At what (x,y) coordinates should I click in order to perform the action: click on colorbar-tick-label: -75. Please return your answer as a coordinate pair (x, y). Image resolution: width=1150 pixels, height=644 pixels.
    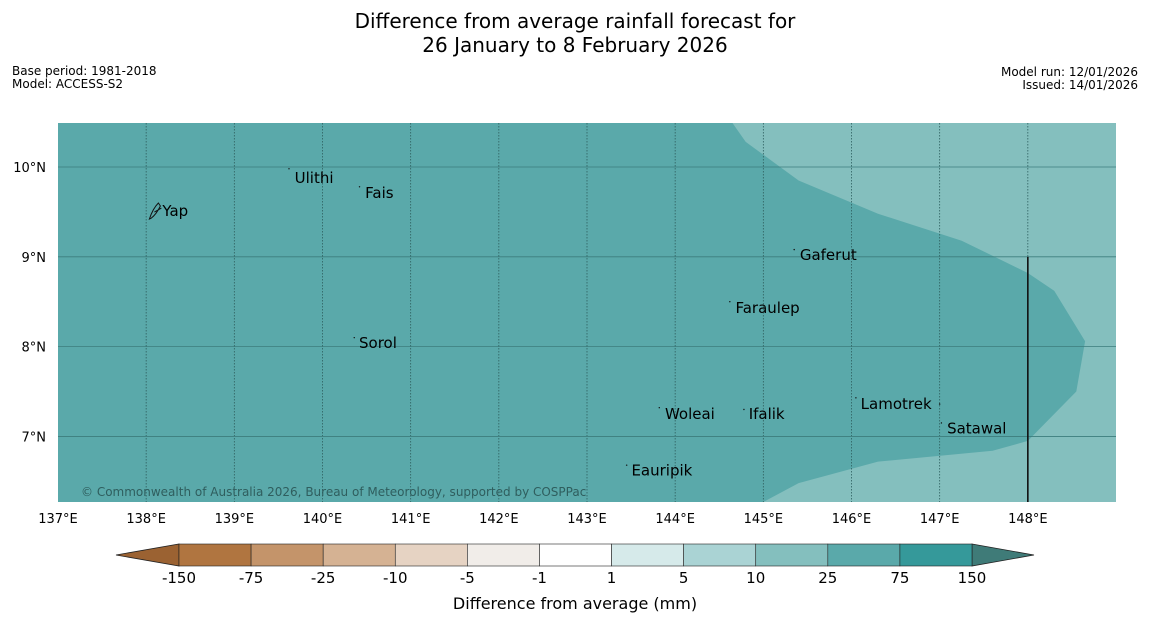
    Looking at the image, I should click on (251, 578).